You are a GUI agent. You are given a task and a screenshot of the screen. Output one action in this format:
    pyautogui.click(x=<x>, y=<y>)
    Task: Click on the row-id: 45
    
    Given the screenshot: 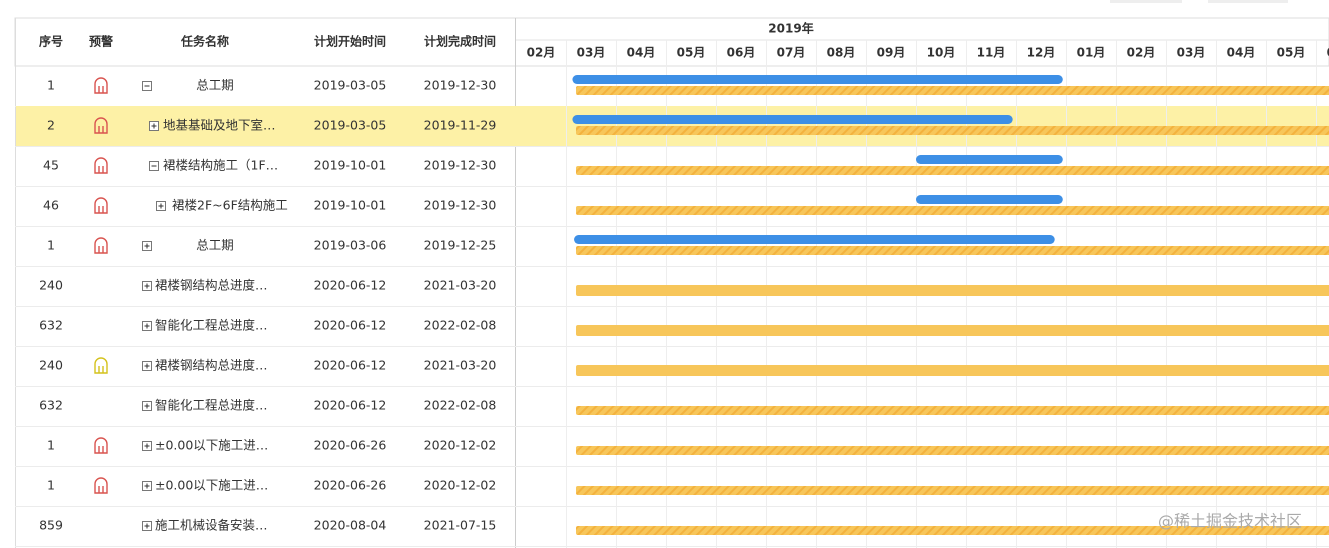 What is the action you would take?
    pyautogui.click(x=51, y=165)
    